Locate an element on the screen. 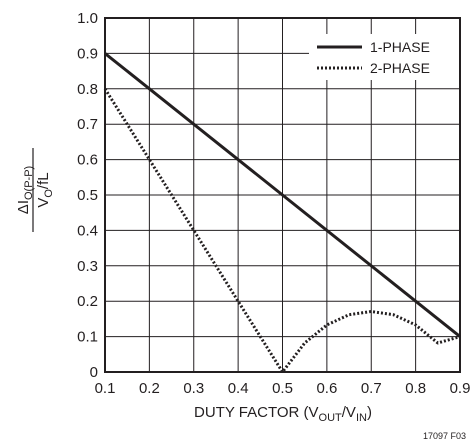 The width and height of the screenshot is (475, 444). y-tick-label: 0.3 is located at coordinates (87, 266).